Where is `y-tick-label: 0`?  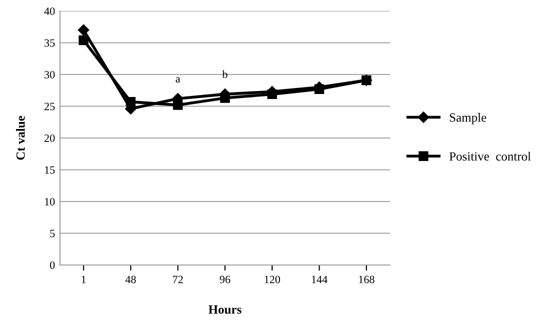 y-tick-label: 0 is located at coordinates (52, 265).